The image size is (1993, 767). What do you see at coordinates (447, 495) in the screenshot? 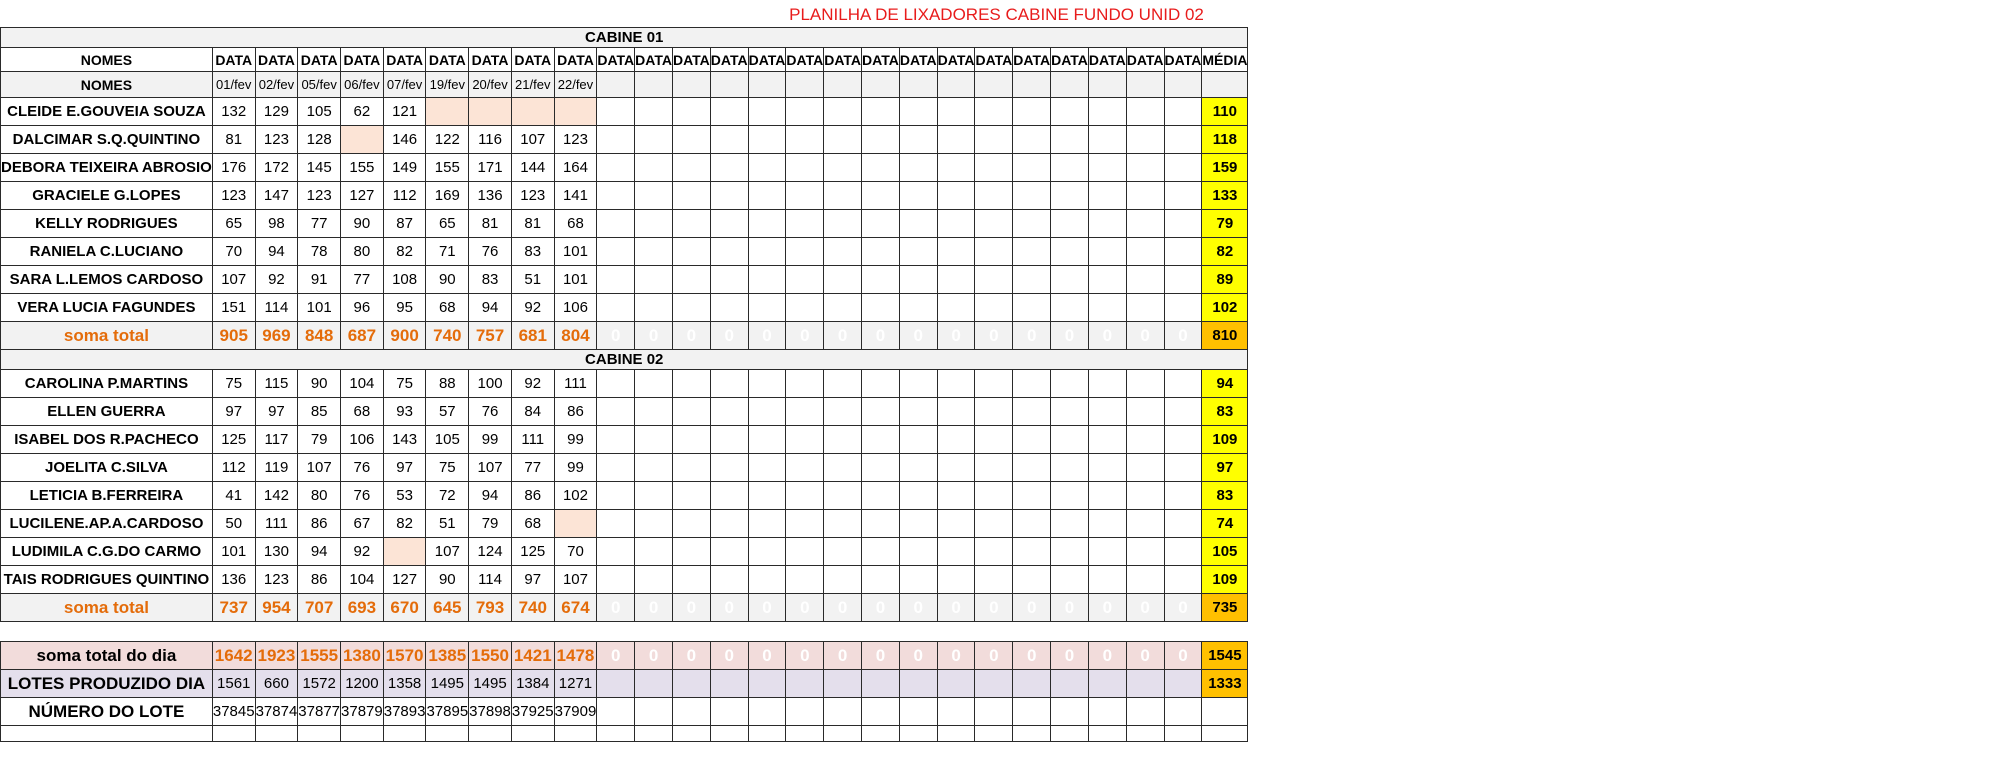
I see `value-cell: 72` at bounding box center [447, 495].